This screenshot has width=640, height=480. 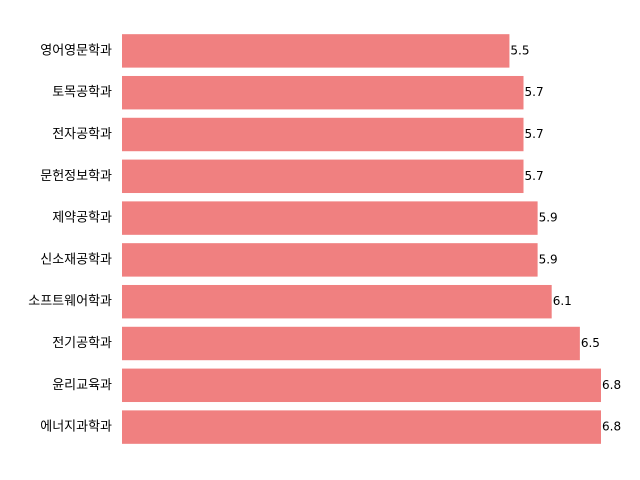 What do you see at coordinates (76, 259) in the screenshot?
I see `y-tick-label: 신소재공학과` at bounding box center [76, 259].